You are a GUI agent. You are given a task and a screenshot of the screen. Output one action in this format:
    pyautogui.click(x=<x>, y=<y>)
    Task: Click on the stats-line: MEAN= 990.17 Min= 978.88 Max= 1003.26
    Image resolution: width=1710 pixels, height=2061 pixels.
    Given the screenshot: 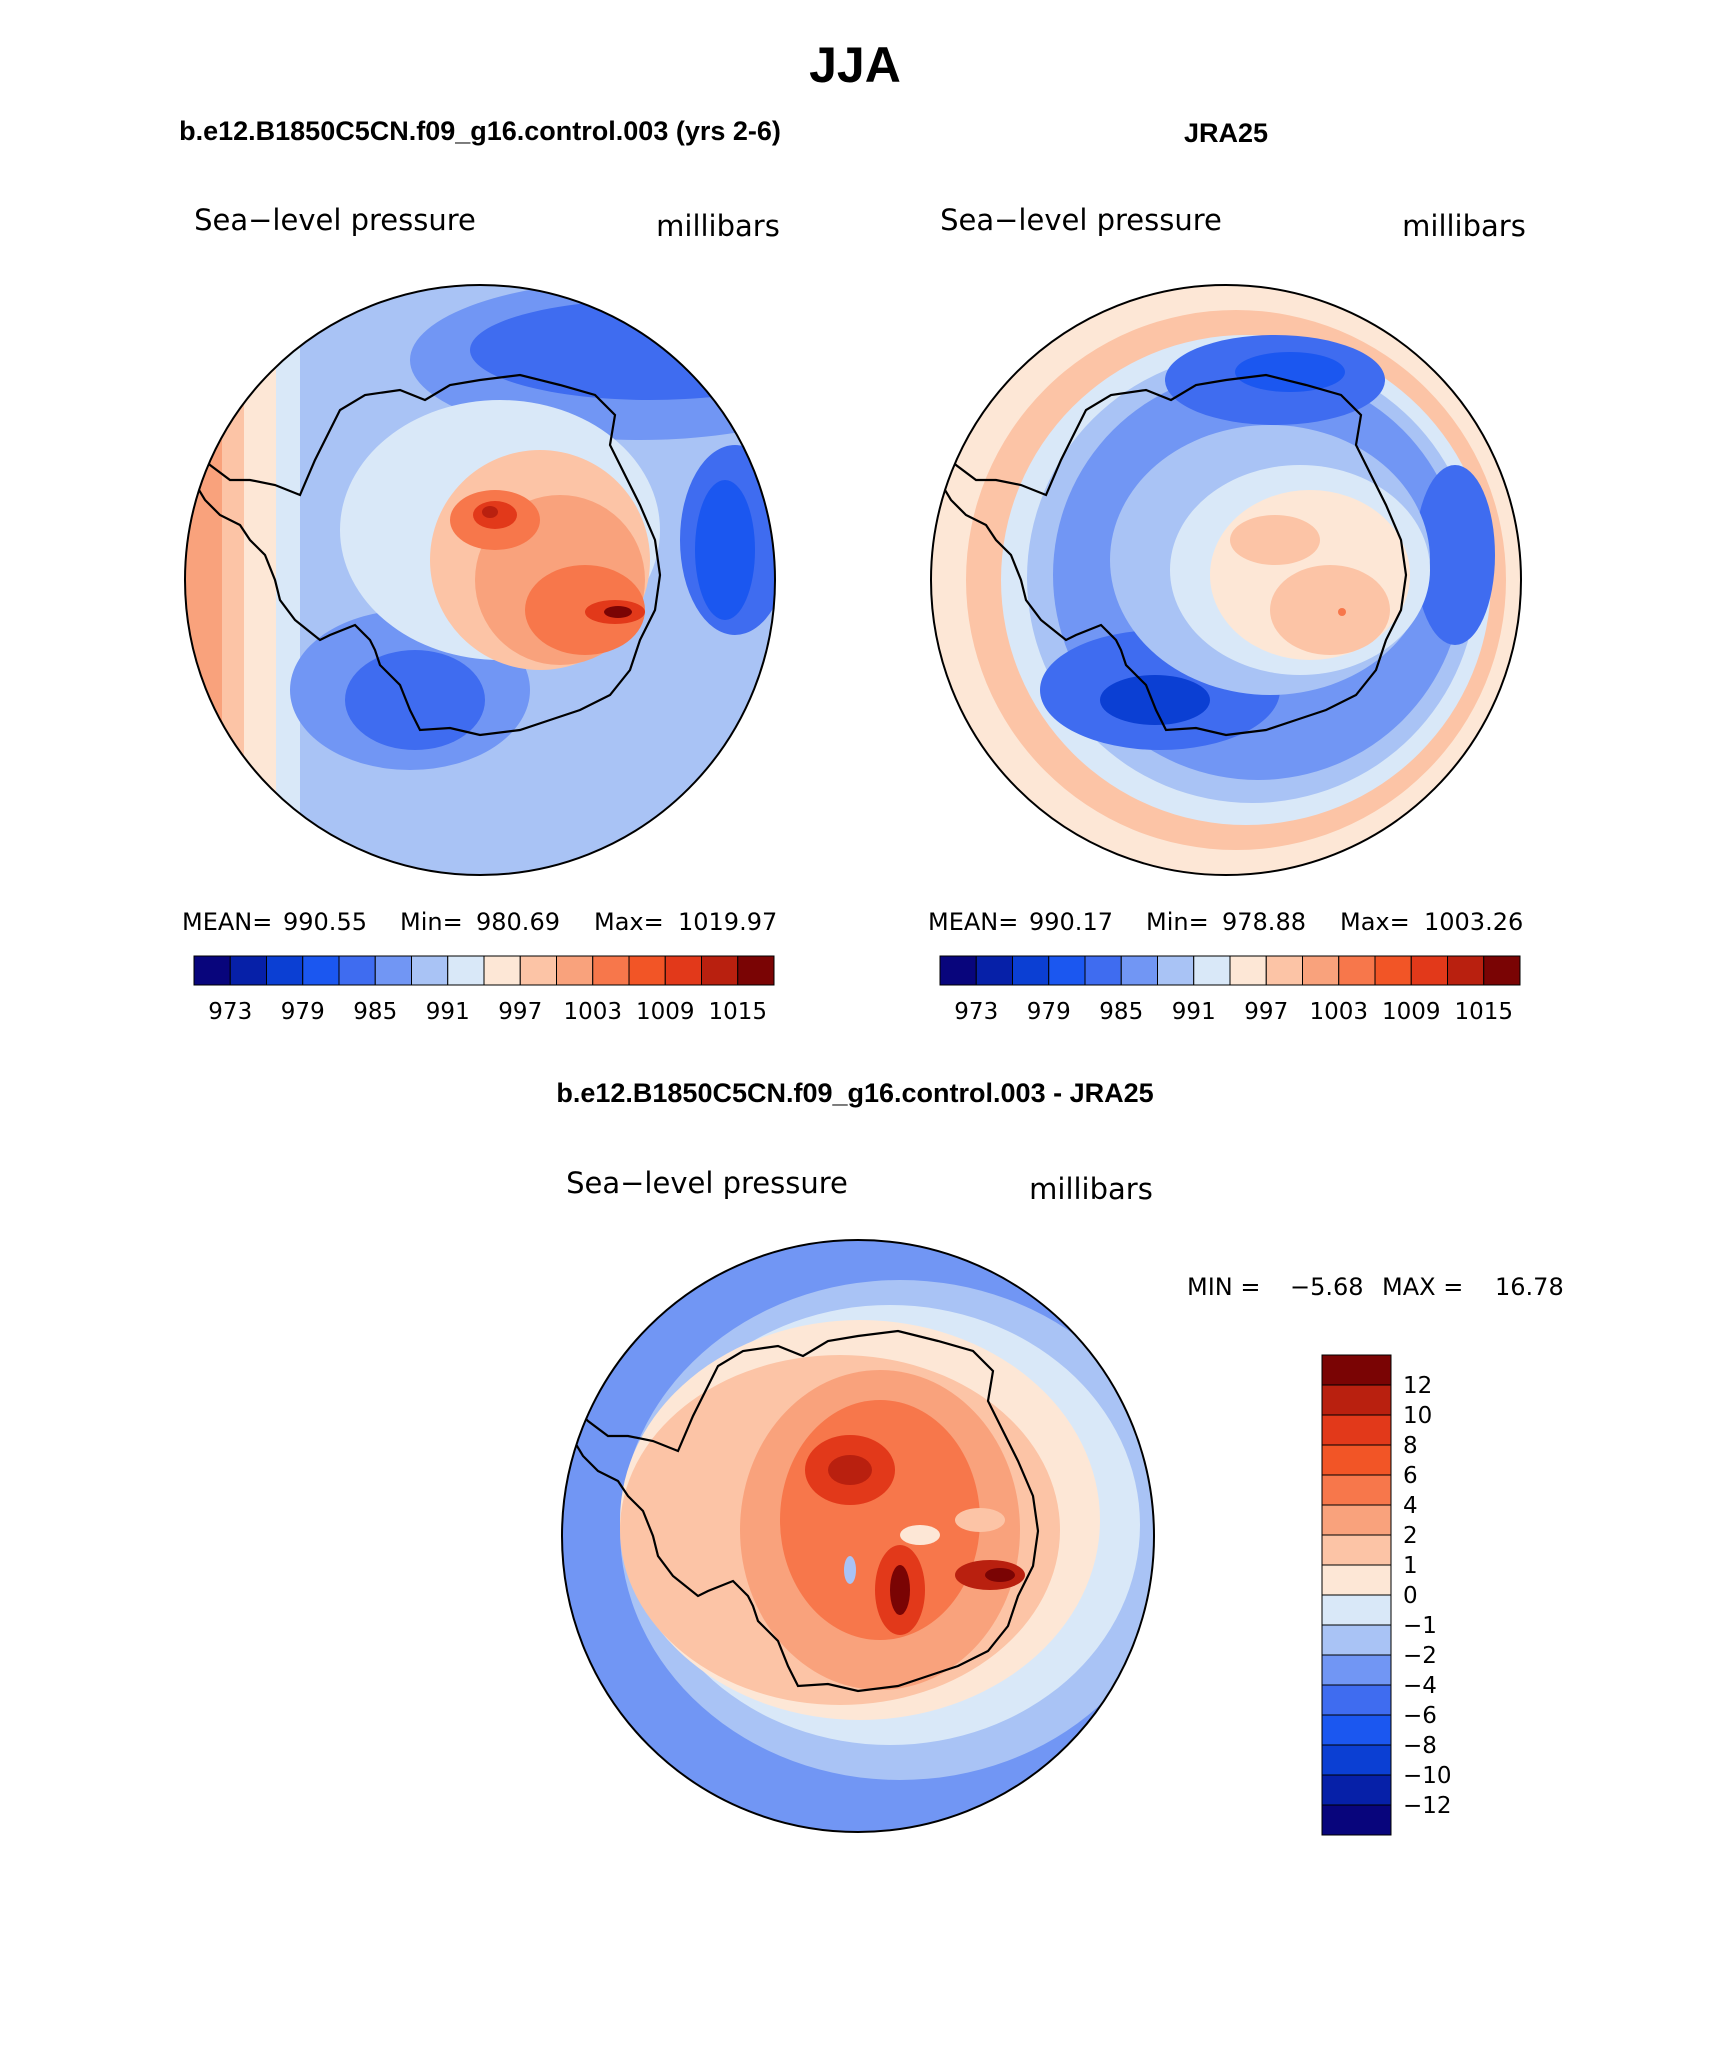 What is the action you would take?
    pyautogui.click(x=1225, y=922)
    